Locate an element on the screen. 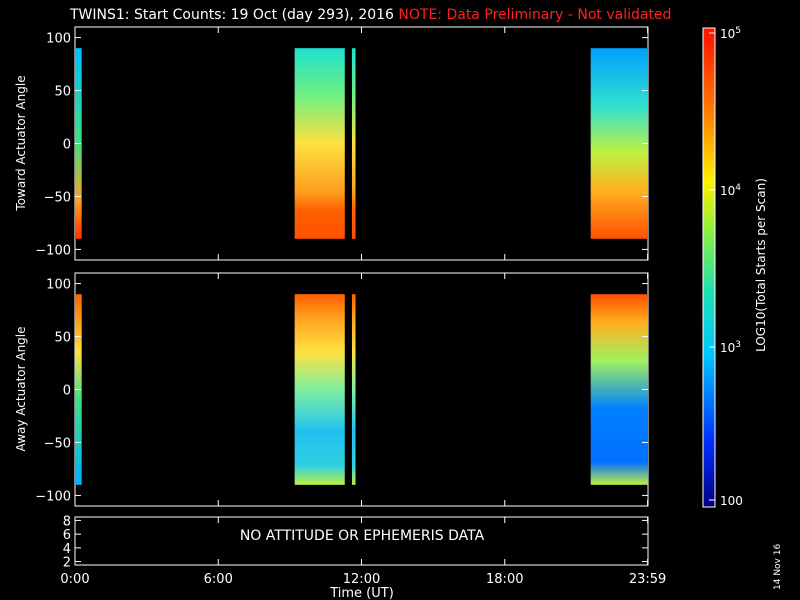 This screenshot has height=600, width=800. x-tick-label: 6:00 is located at coordinates (218, 579).